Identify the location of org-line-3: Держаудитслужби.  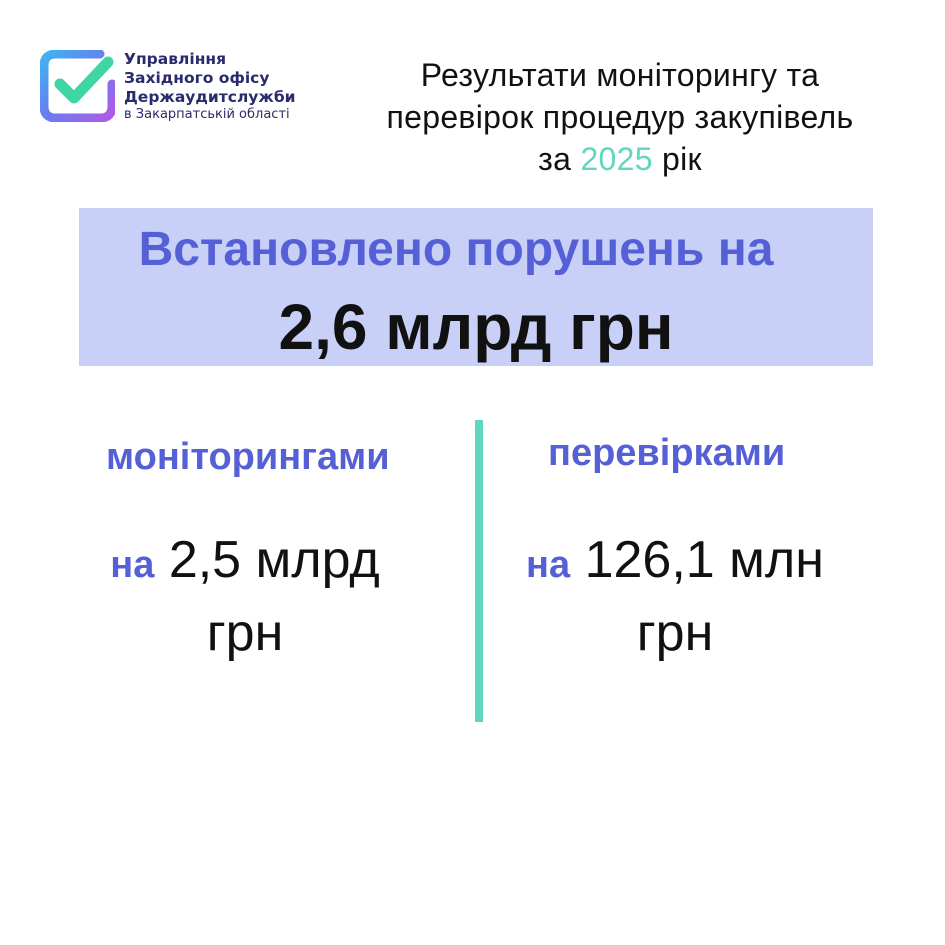
(210, 97).